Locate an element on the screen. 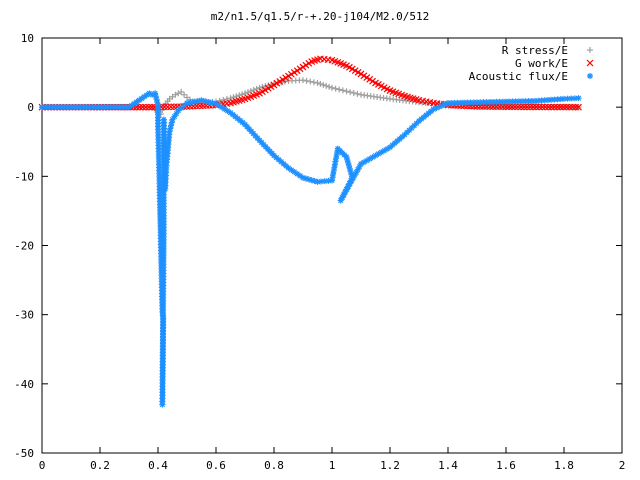  x-tick-label: 0.6 is located at coordinates (216, 465).